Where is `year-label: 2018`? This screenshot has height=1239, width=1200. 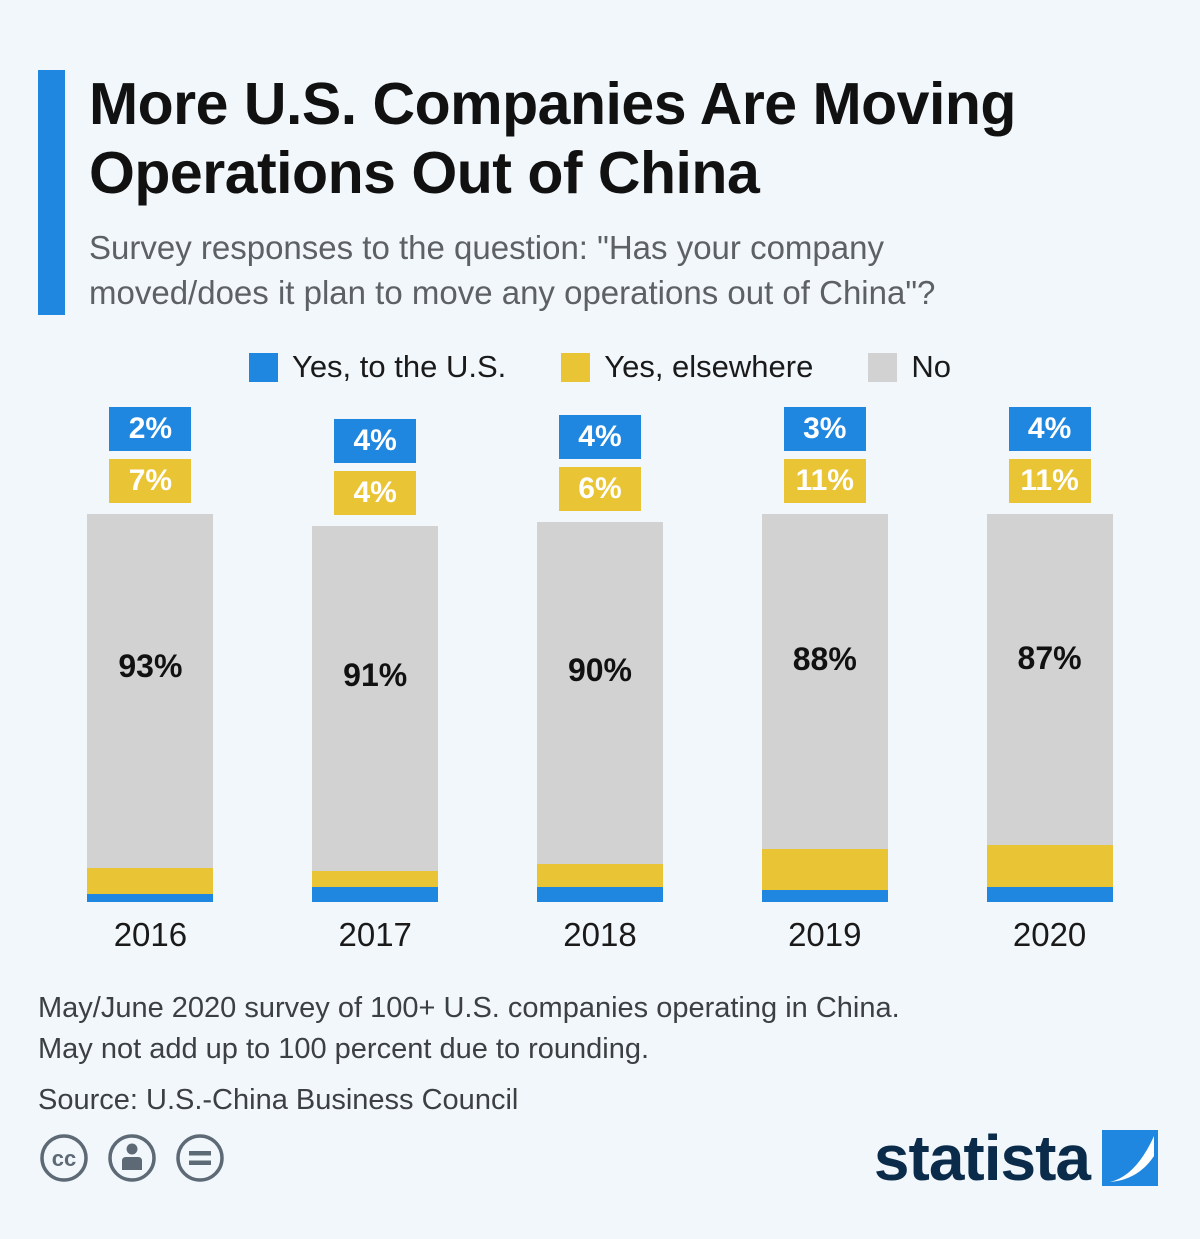 year-label: 2018 is located at coordinates (600, 934).